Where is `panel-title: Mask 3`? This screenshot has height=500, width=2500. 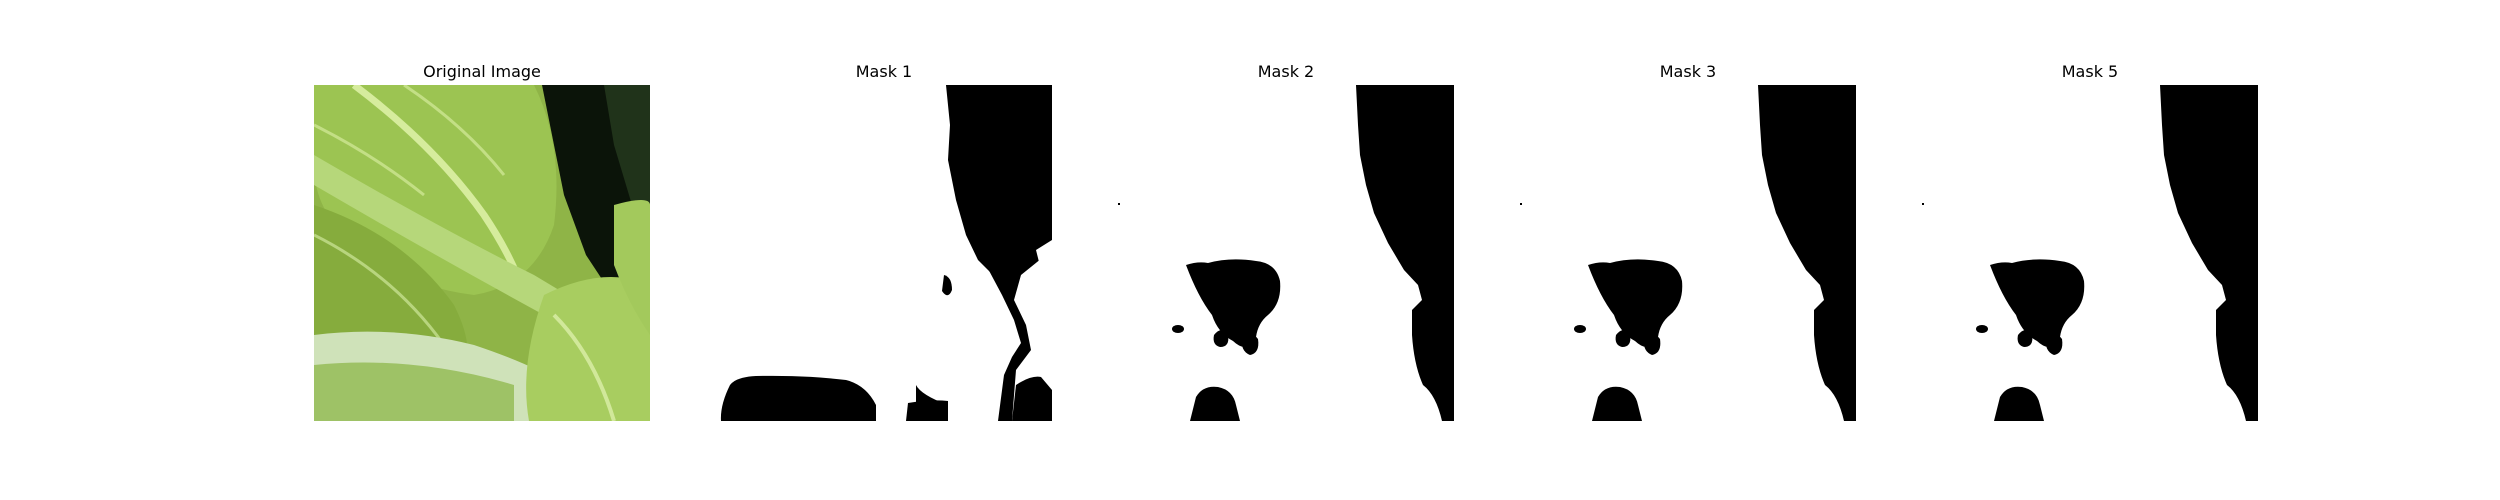 panel-title: Mask 3 is located at coordinates (1688, 71).